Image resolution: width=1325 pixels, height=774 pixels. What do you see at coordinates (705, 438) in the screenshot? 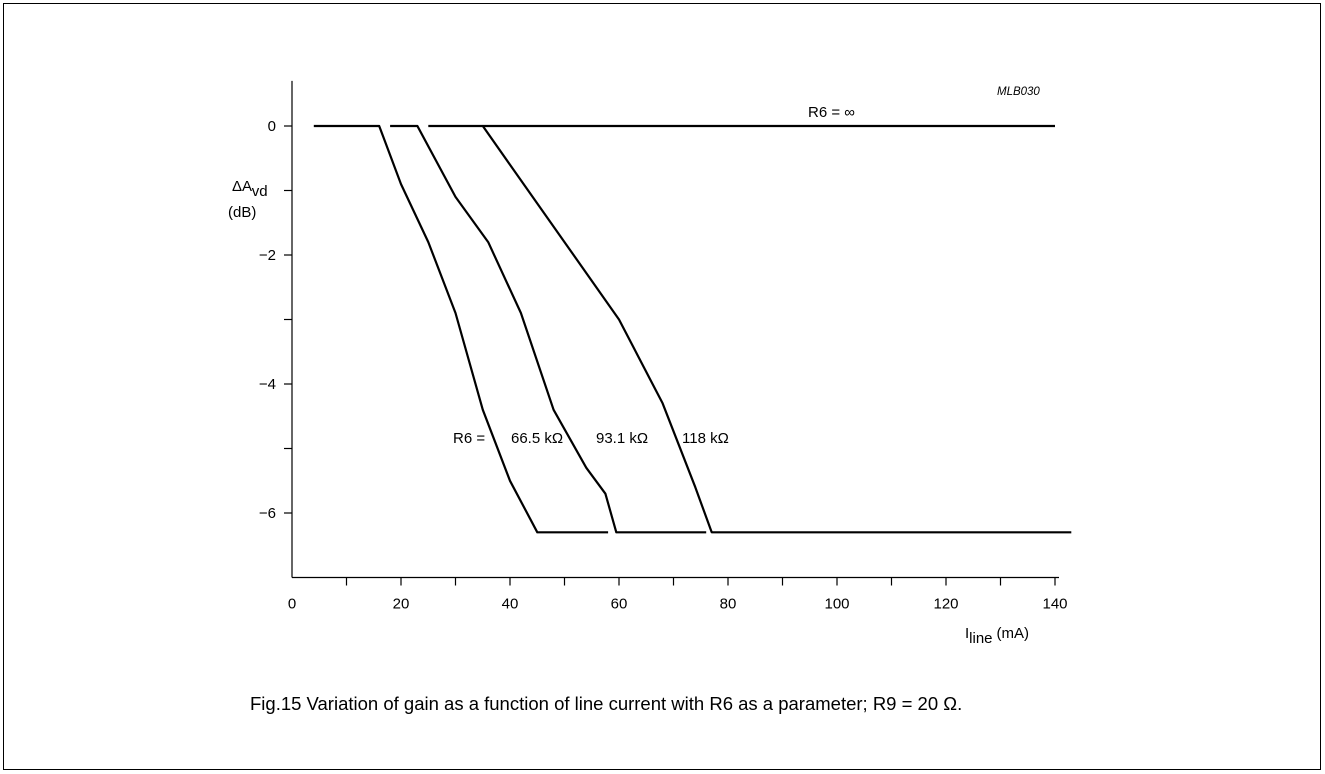
I see `series-label-118k: 118 kΩ` at bounding box center [705, 438].